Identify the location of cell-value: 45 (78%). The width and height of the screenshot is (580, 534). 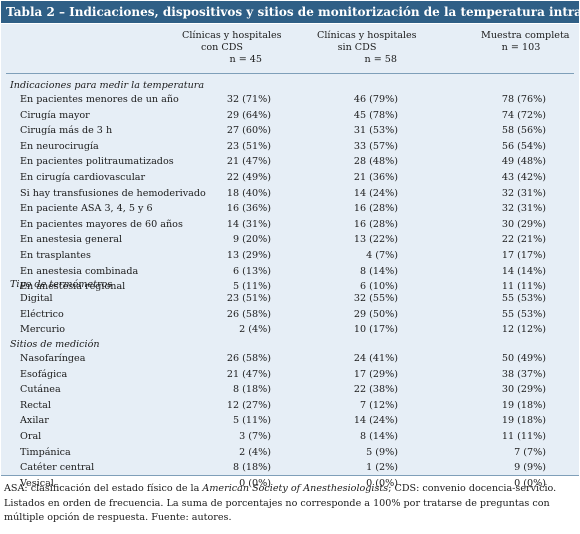
(375, 115).